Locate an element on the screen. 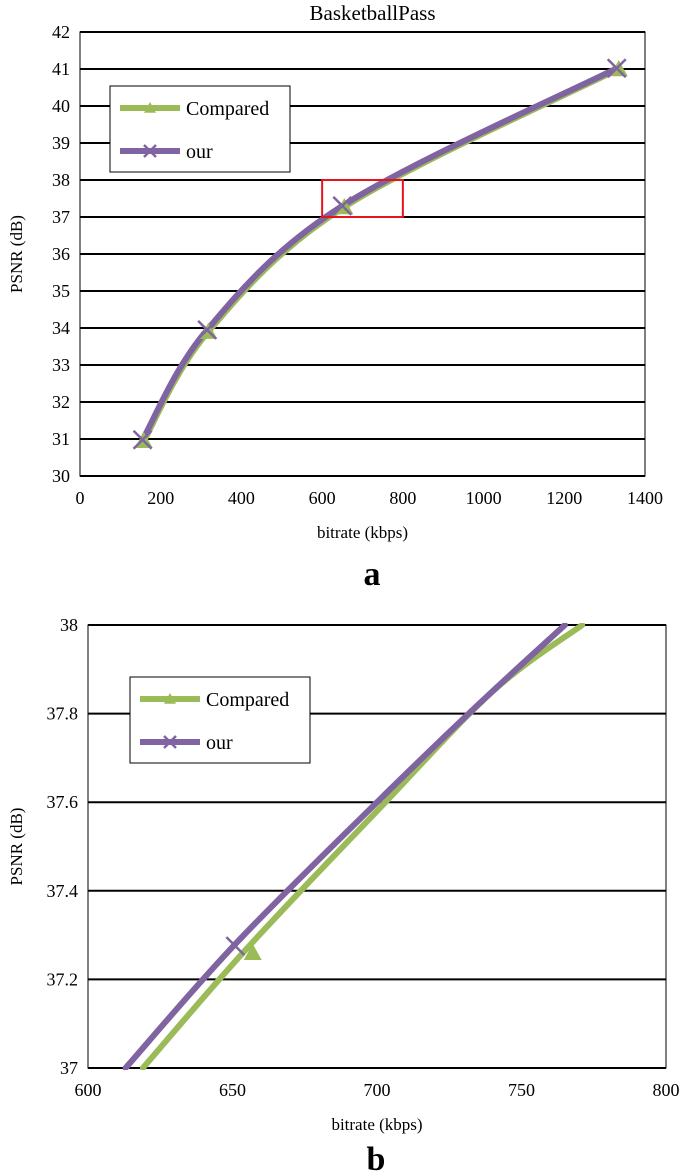 The height and width of the screenshot is (1172, 685). y-tick-labels: 30 31 32 33 34 35 36 37 38 39 40 41 42 is located at coordinates (61, 254).